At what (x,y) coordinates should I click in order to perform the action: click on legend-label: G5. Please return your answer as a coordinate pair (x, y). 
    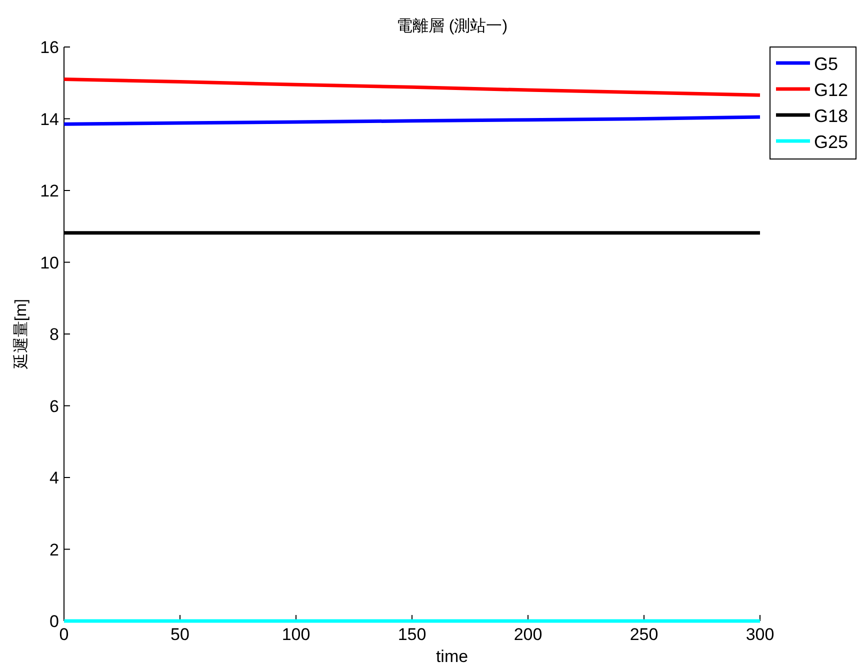
    Looking at the image, I should click on (826, 64).